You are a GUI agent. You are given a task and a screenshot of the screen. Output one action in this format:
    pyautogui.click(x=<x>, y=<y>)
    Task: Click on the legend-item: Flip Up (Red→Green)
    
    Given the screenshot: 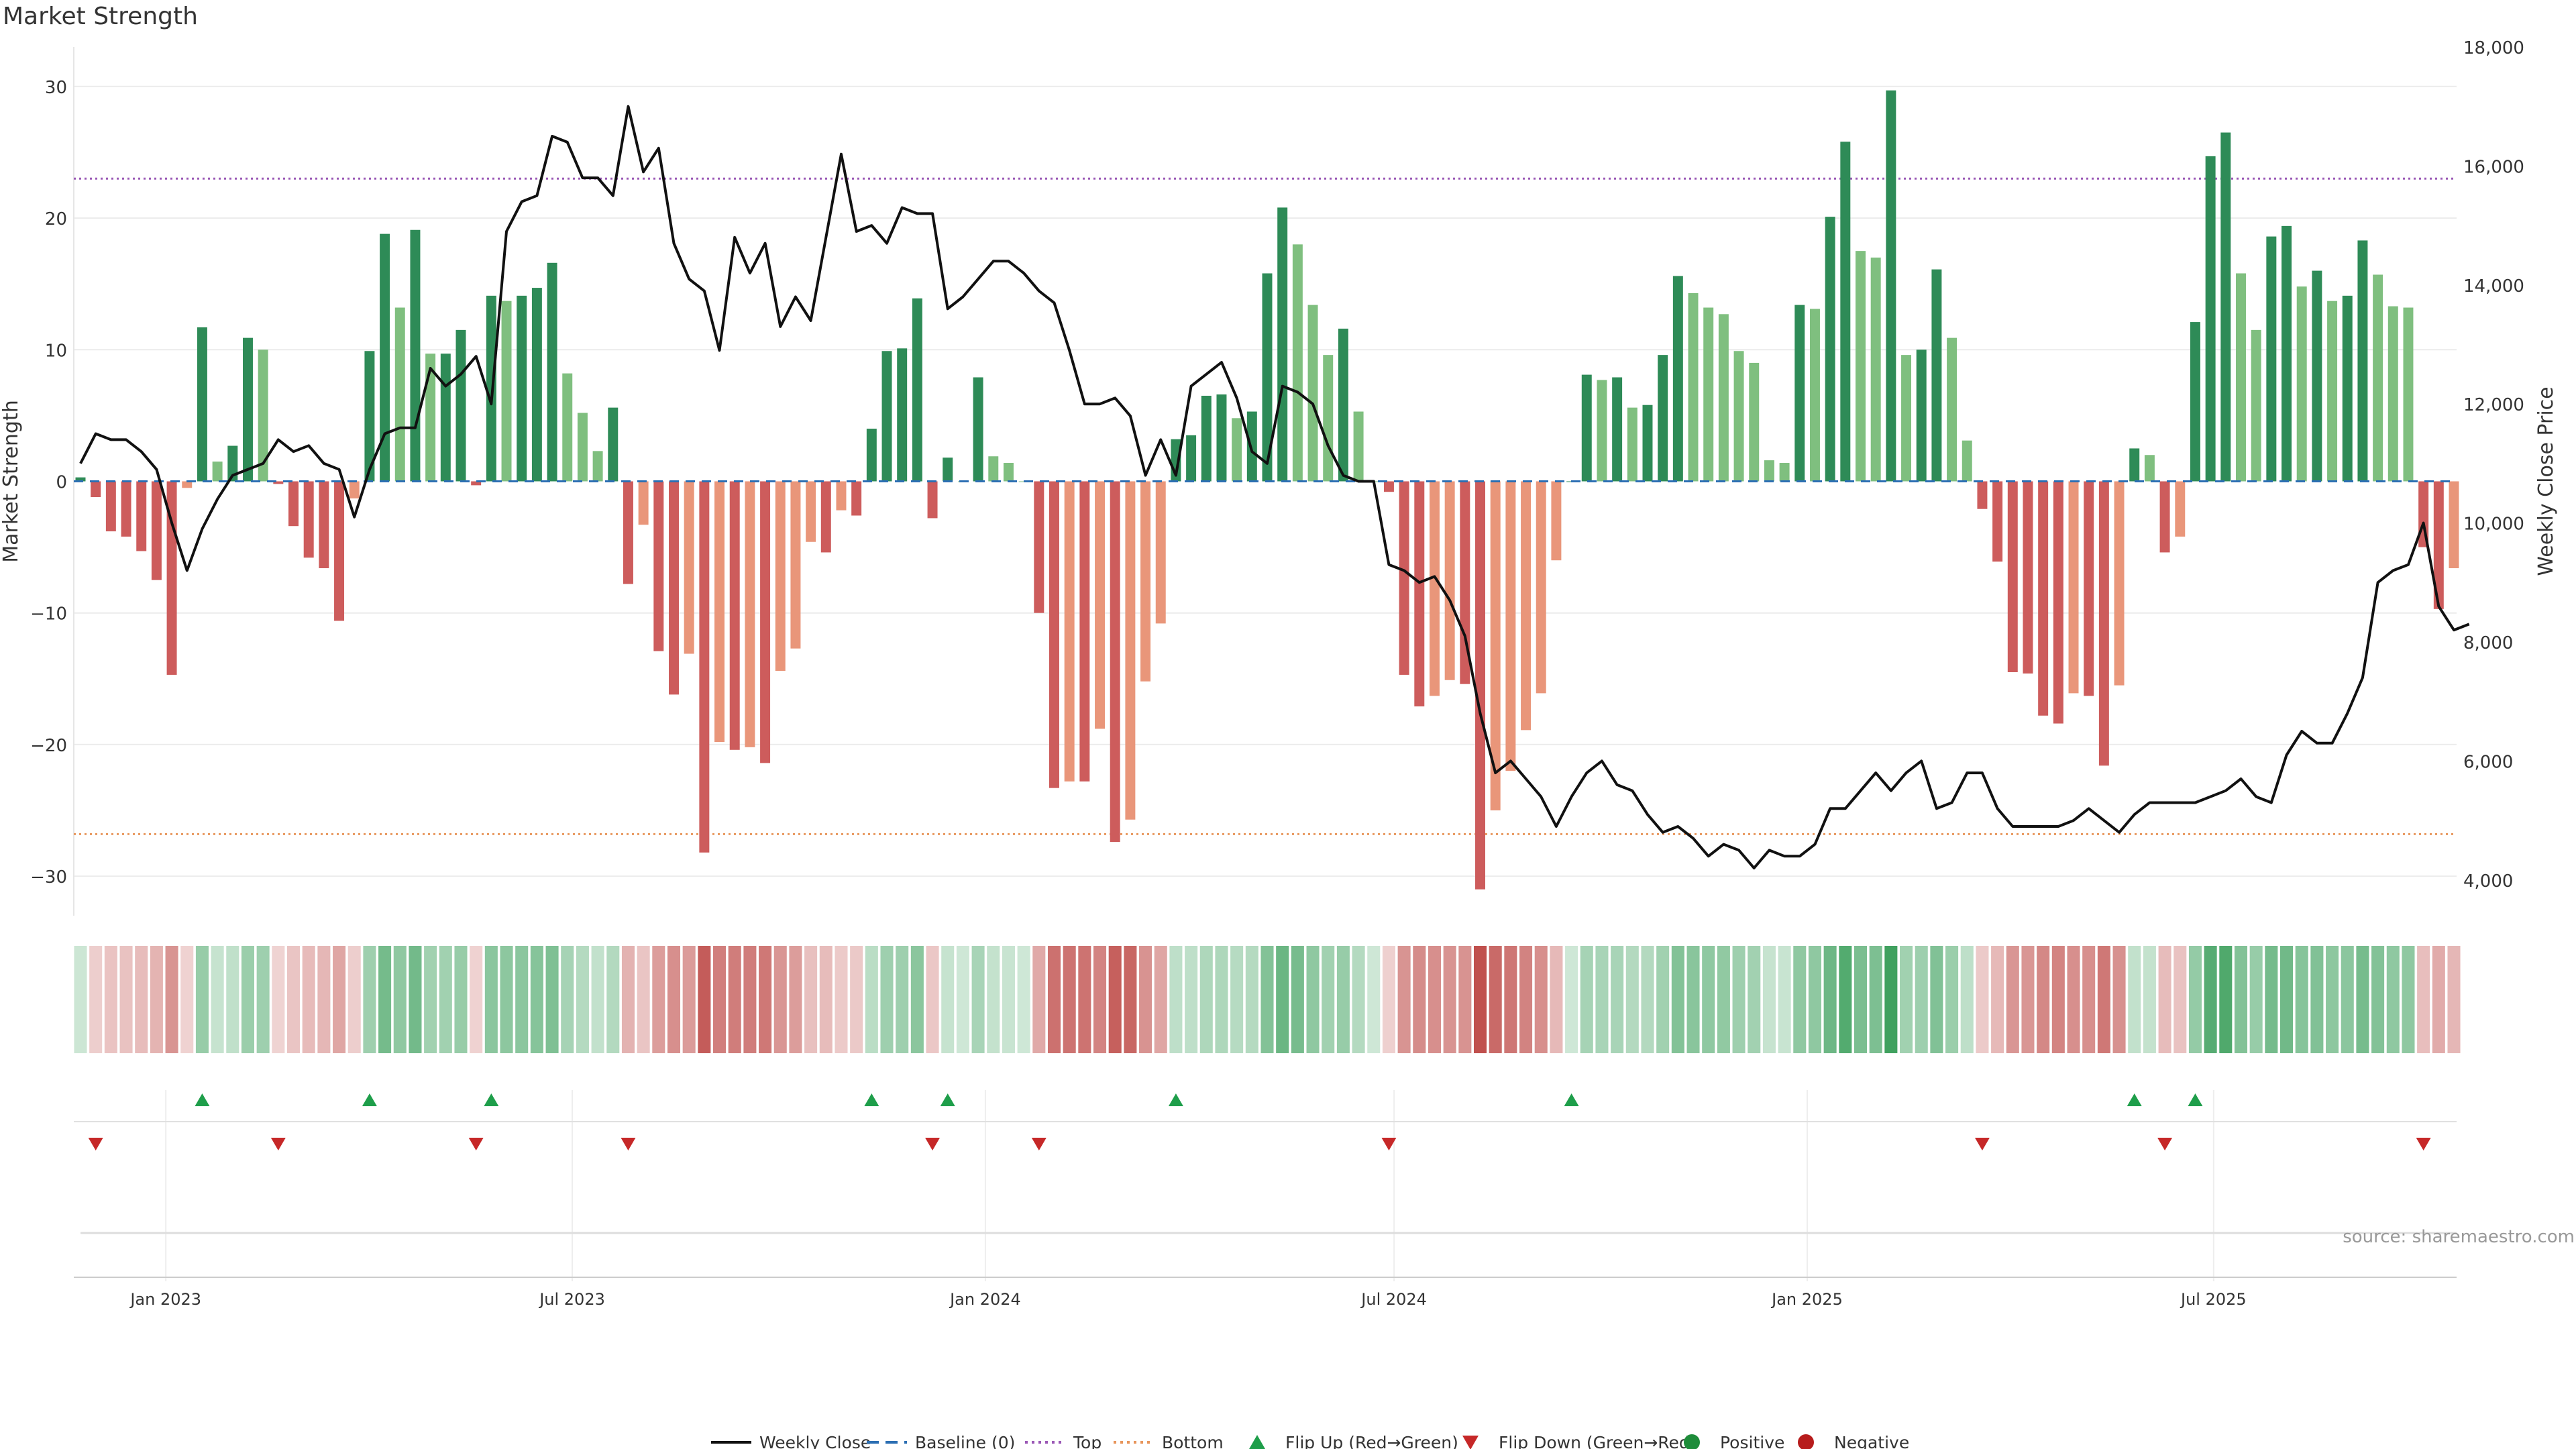 What is the action you would take?
    pyautogui.click(x=1353, y=1441)
    